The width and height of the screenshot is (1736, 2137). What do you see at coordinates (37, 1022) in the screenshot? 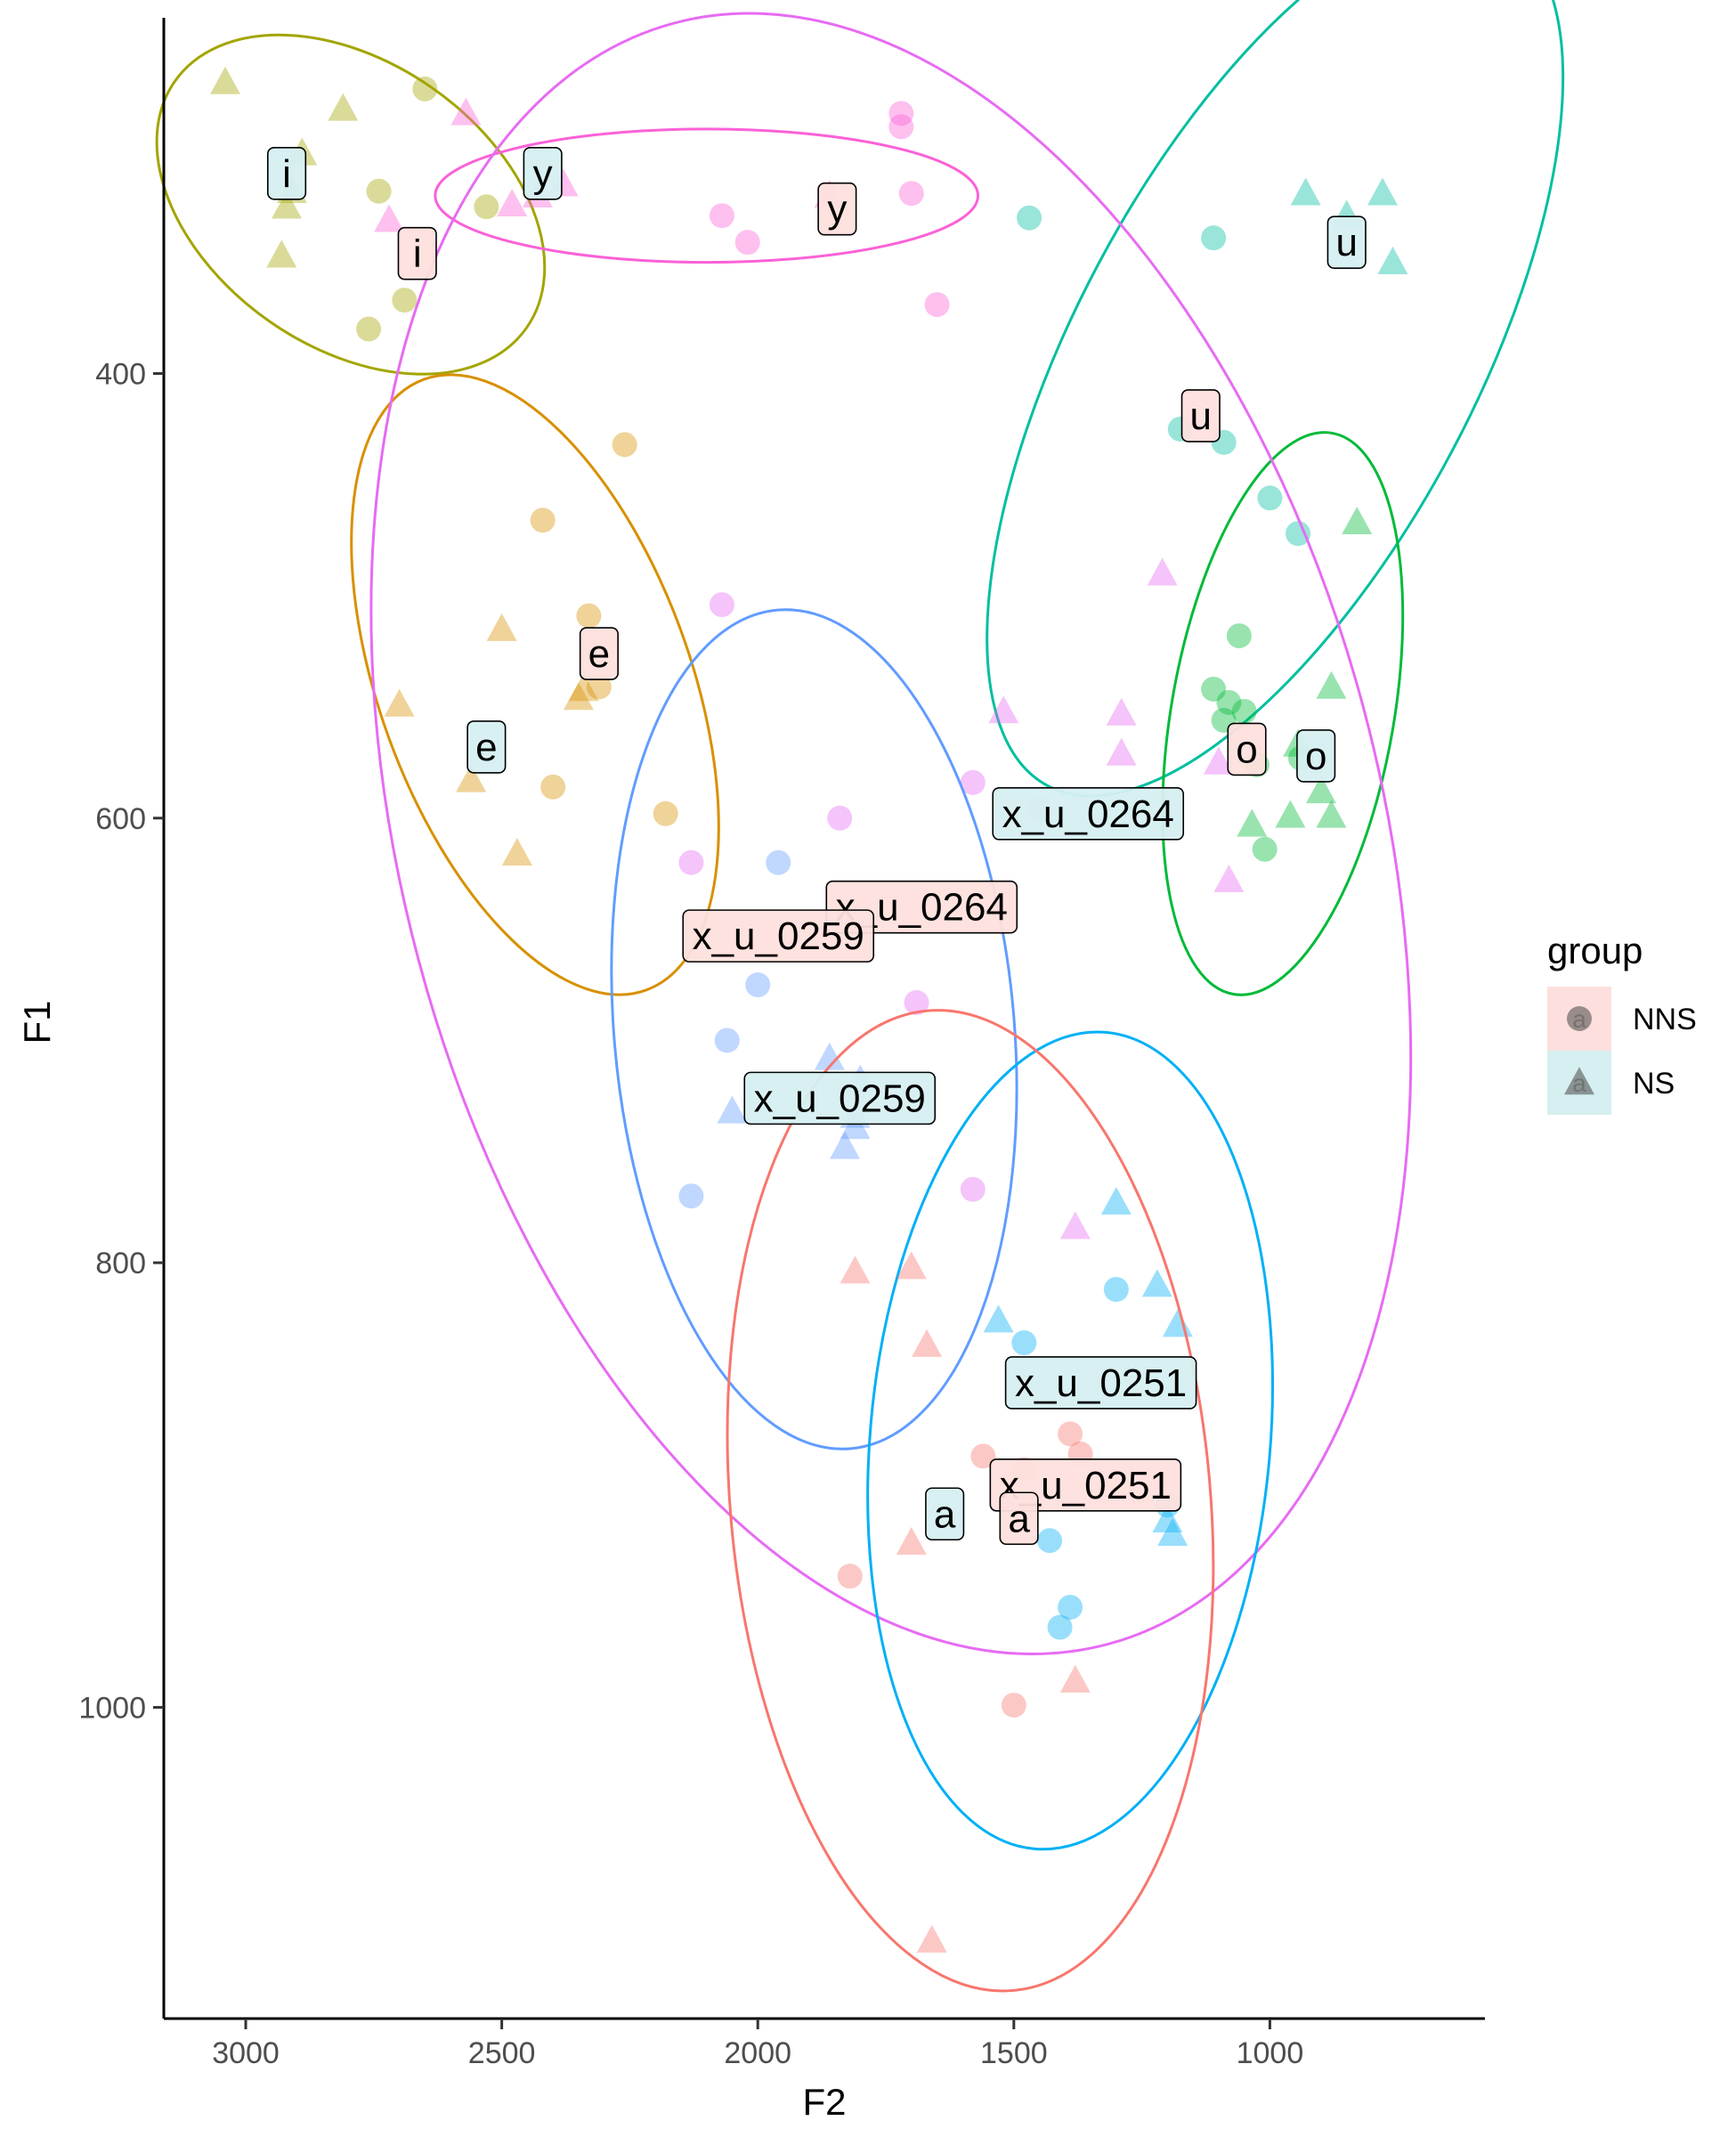
I see `y-axis-title: F1` at bounding box center [37, 1022].